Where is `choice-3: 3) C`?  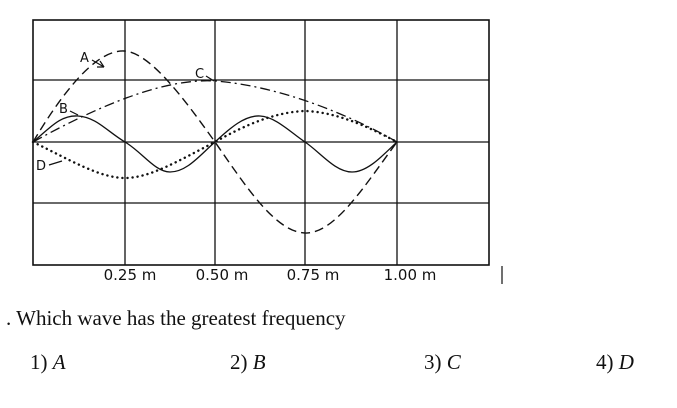
choice-3: 3) C is located at coordinates (442, 362).